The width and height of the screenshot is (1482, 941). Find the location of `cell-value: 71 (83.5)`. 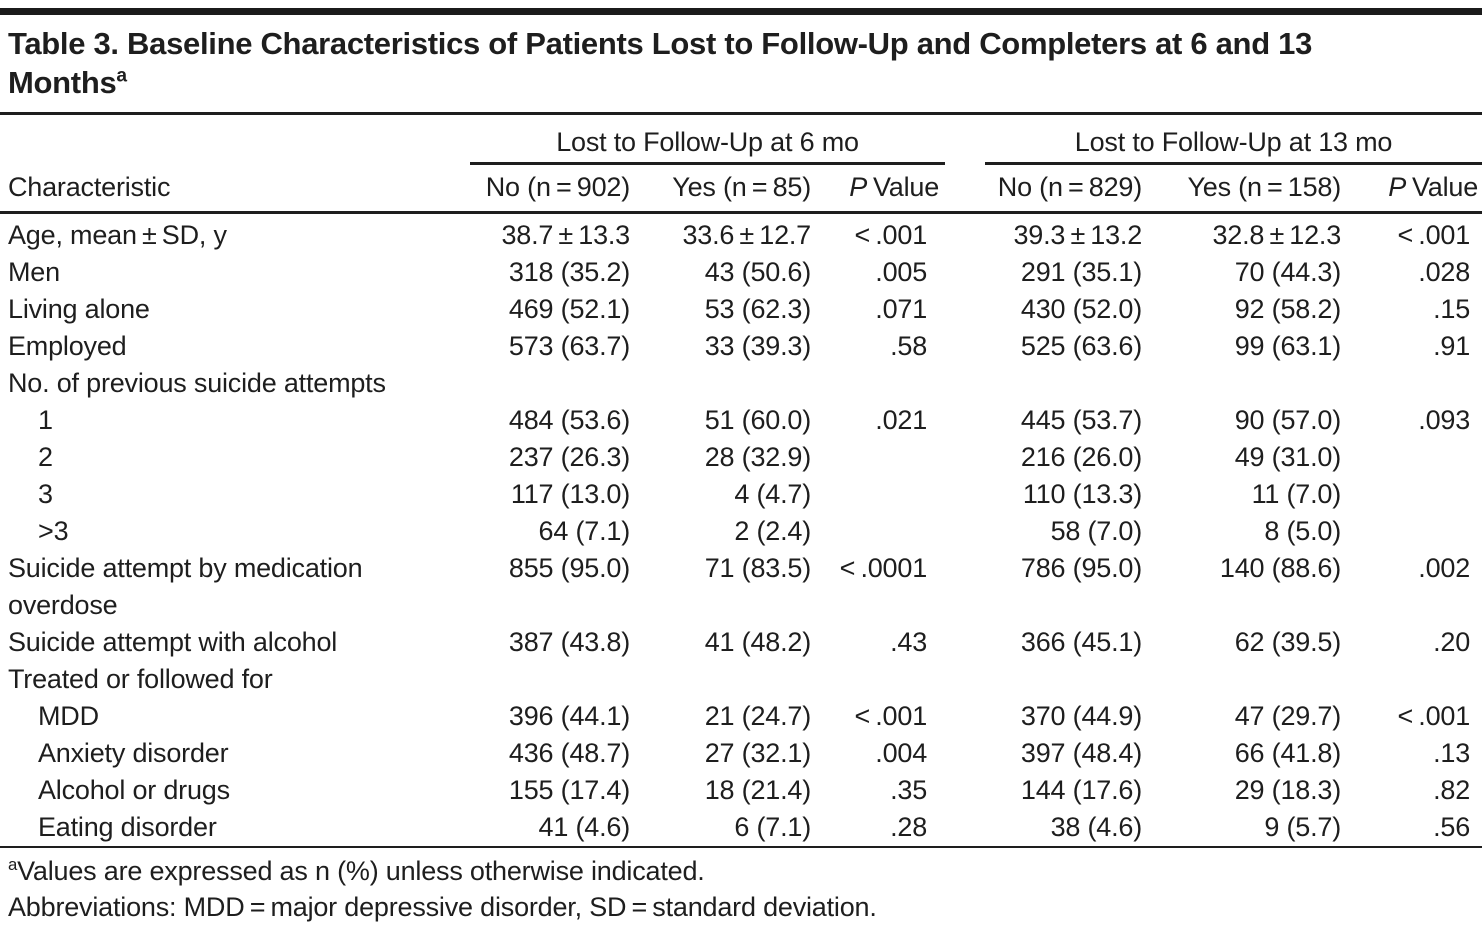

cell-value: 71 (83.5) is located at coordinates (757, 568).